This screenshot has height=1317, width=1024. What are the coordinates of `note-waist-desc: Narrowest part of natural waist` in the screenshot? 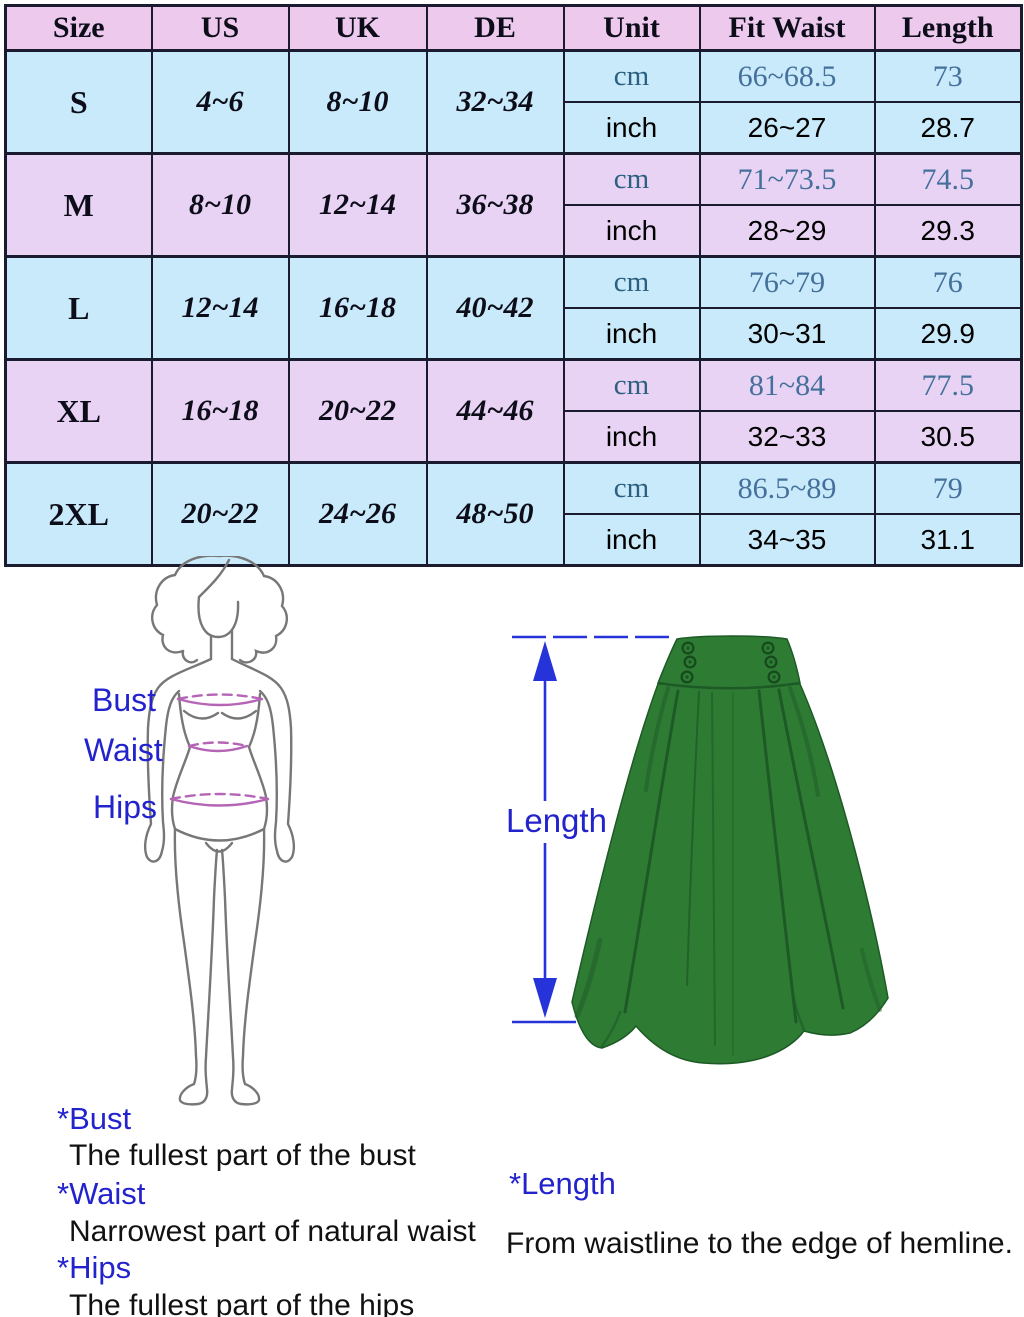 It's located at (272, 1231).